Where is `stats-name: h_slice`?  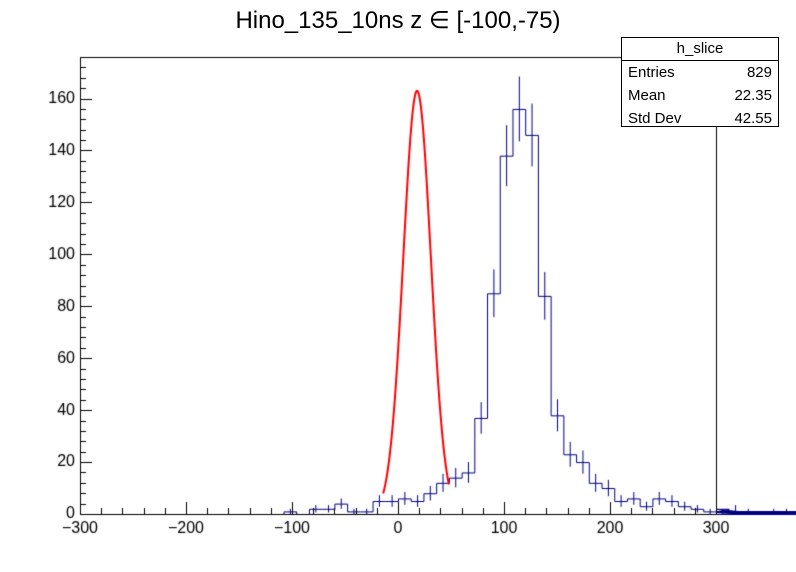 stats-name: h_slice is located at coordinates (700, 49).